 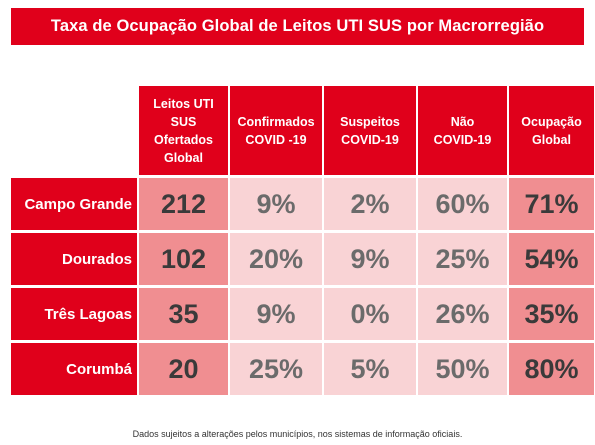 What do you see at coordinates (370, 204) in the screenshot?
I see `cell-suspeitos: 2%` at bounding box center [370, 204].